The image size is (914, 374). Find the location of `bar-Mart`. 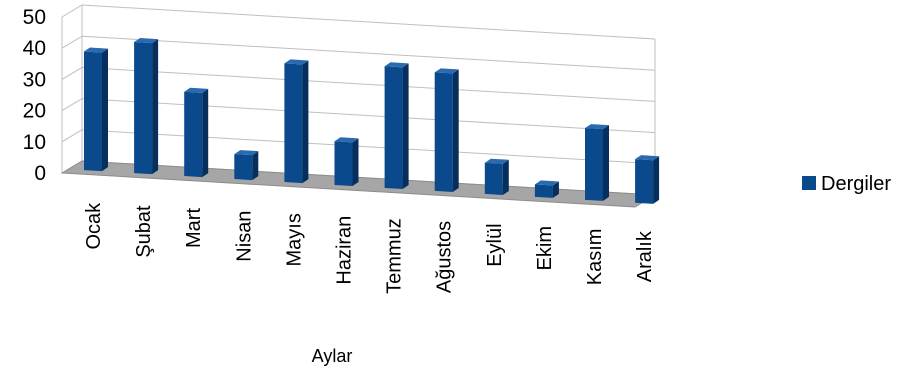

bar-Mart is located at coordinates (196, 132).